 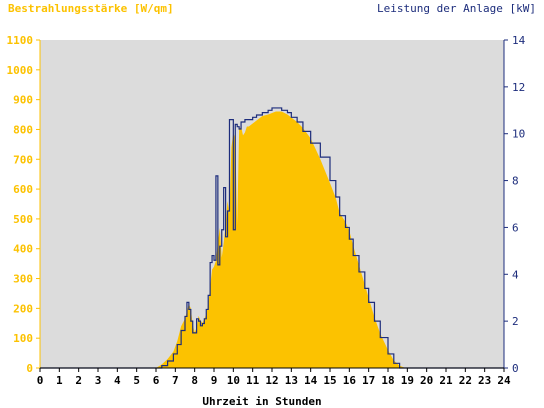 I want to click on x-tick-label: 19, so click(x=407, y=380).